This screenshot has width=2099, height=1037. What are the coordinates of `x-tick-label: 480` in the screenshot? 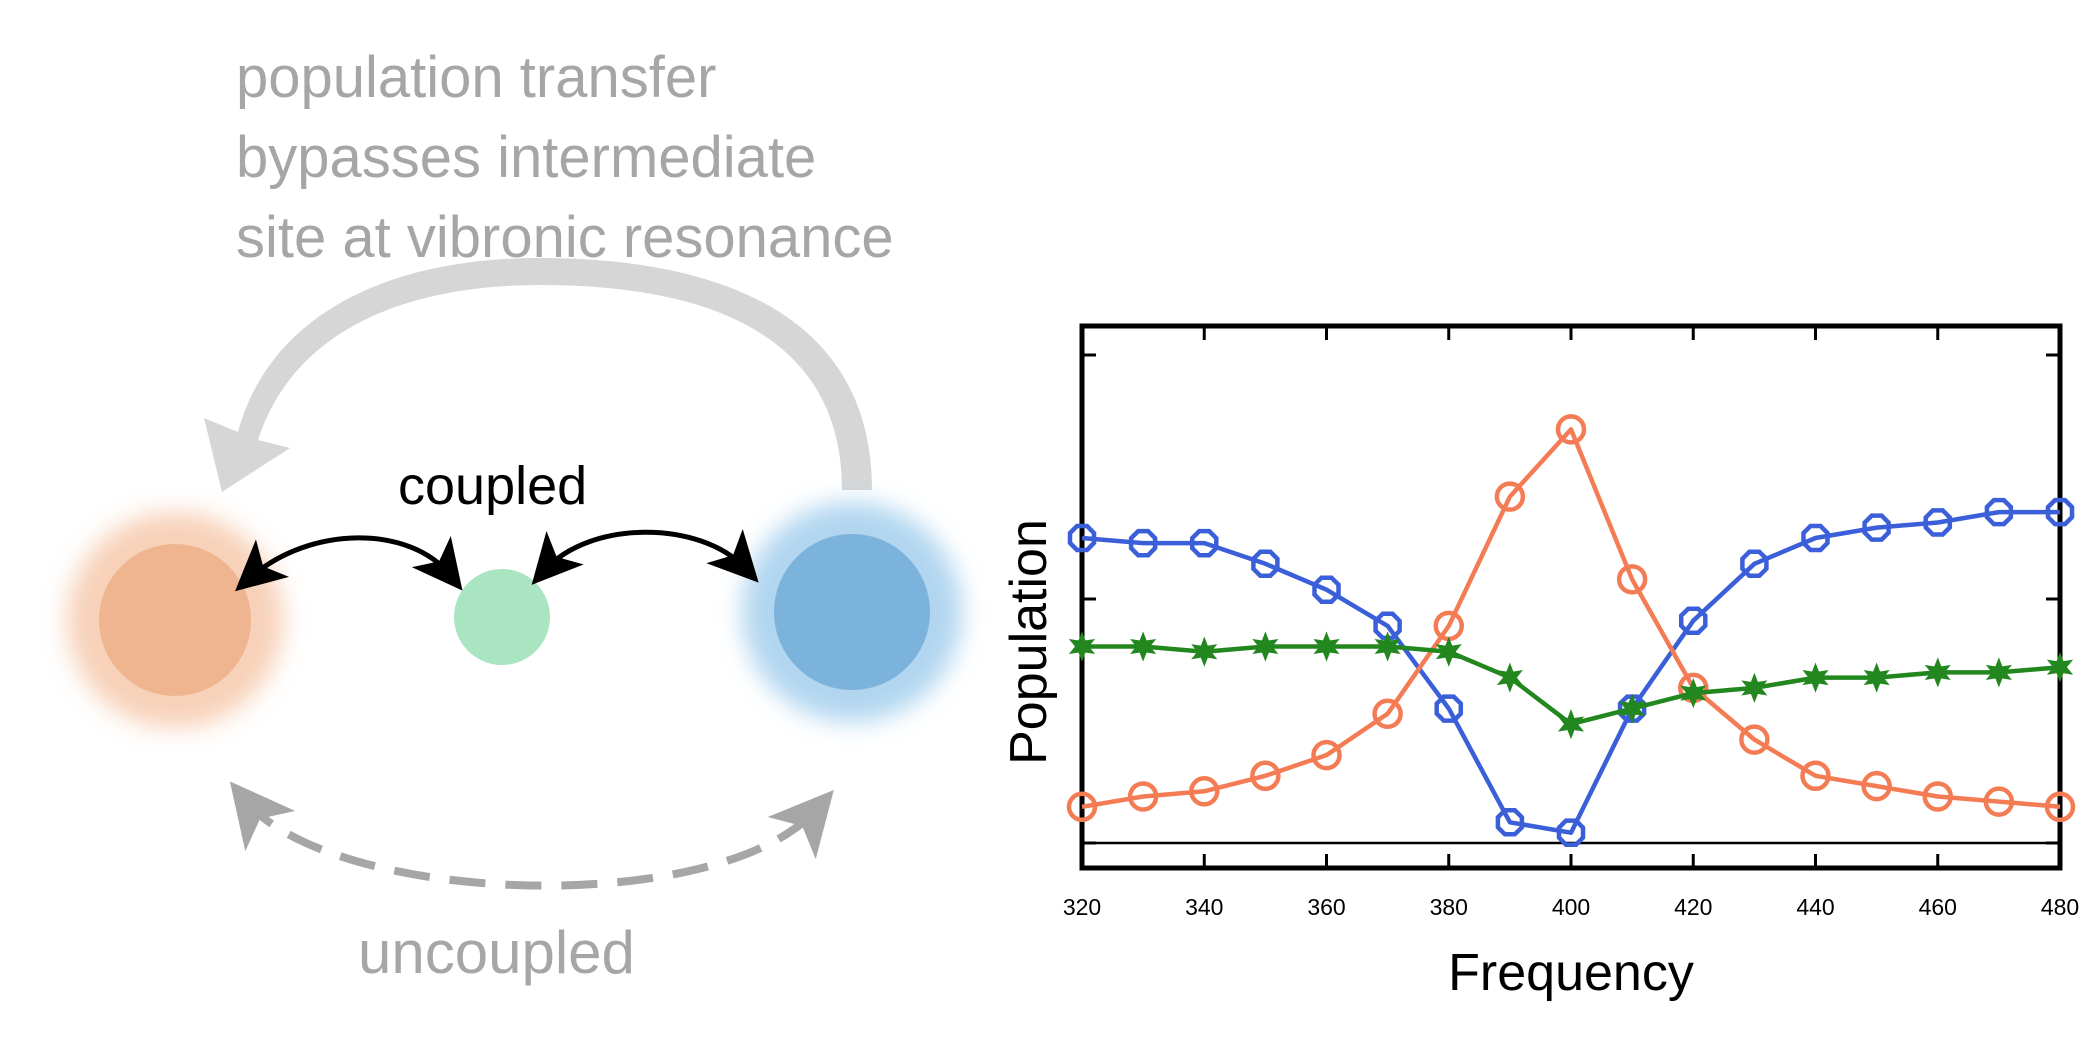 It's located at (2060, 907).